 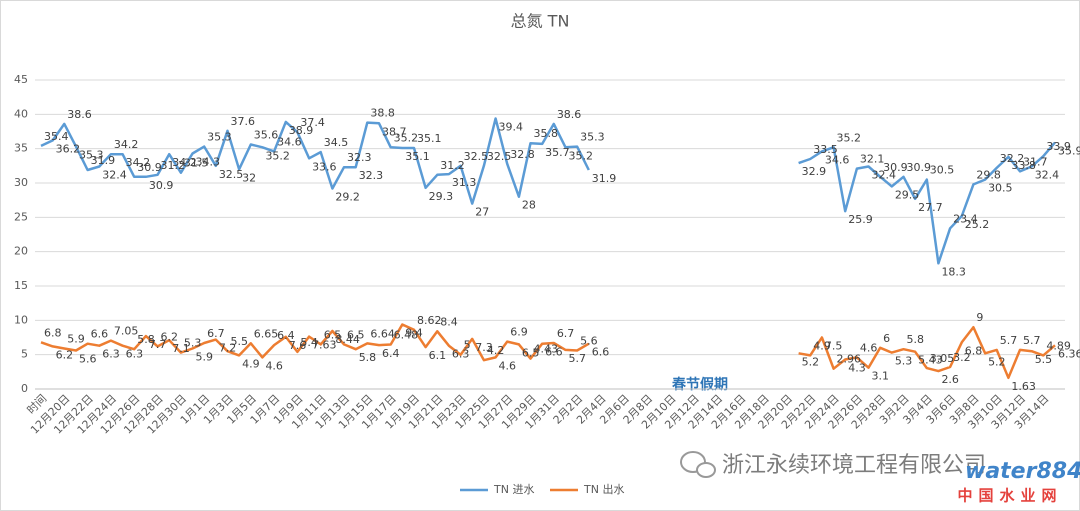 What do you see at coordinates (21, 182) in the screenshot?
I see `y-tick-label: 30` at bounding box center [21, 182].